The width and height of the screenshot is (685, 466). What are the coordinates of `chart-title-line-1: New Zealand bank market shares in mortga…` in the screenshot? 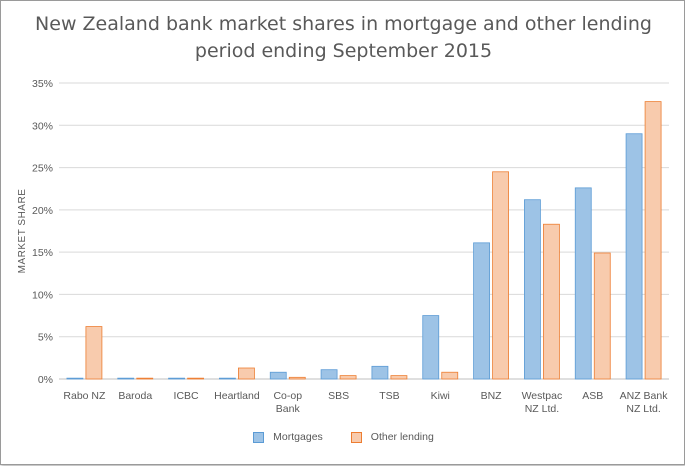 It's located at (343, 24).